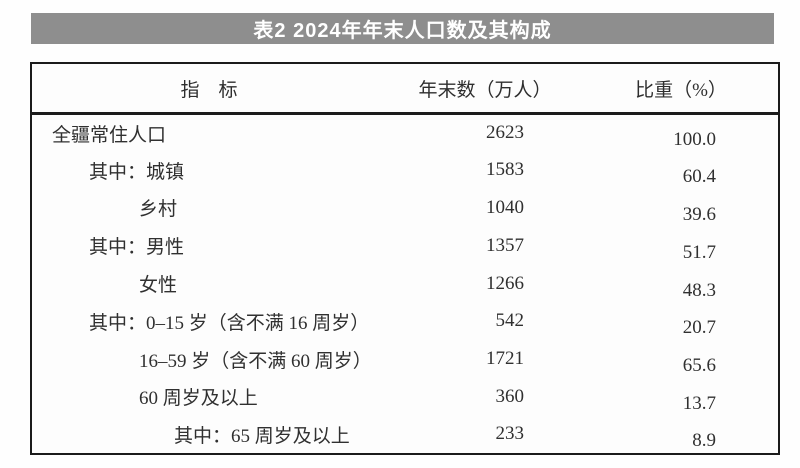 The width and height of the screenshot is (800, 468). What do you see at coordinates (158, 286) in the screenshot?
I see `indicator-cell: 女性` at bounding box center [158, 286].